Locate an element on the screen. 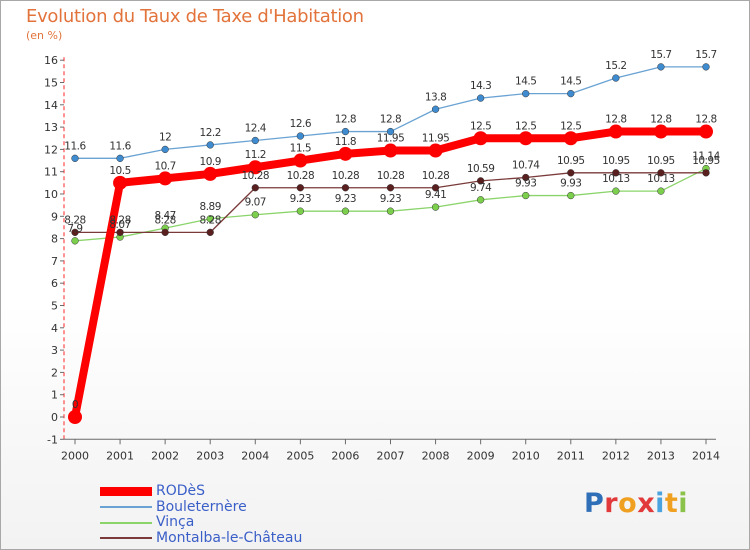 This screenshot has height=550, width=750. legend-item: RODèS is located at coordinates (201, 491).